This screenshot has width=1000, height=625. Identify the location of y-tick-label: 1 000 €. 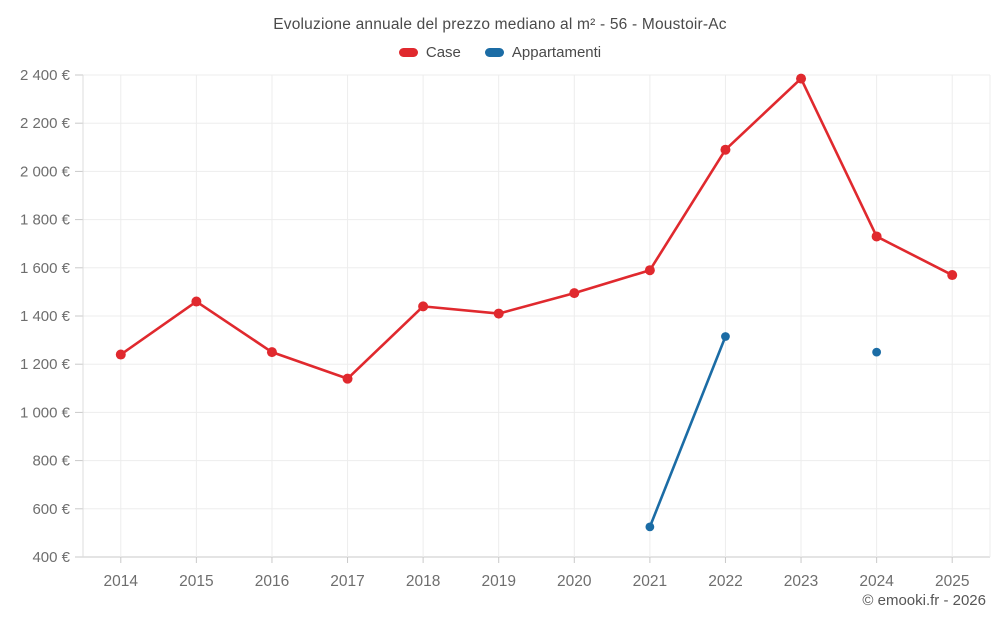
(45, 412).